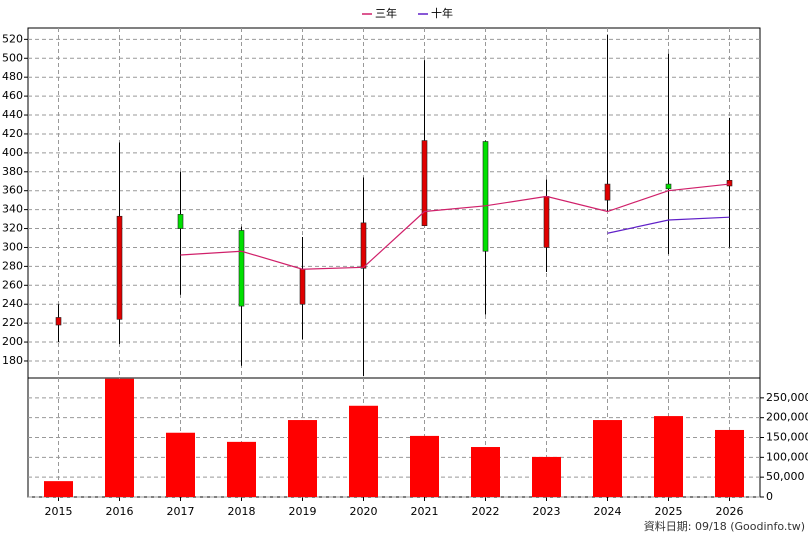 The image size is (808, 540). Describe the element at coordinates (59, 511) in the screenshot. I see `x-tick-label: 2015` at that location.